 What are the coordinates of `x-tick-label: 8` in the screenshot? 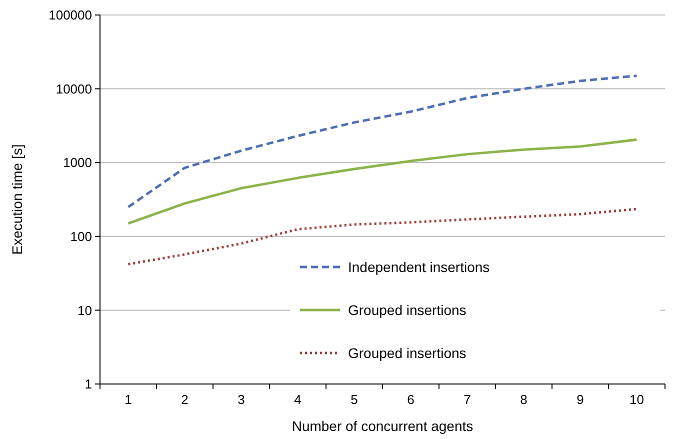 It's located at (524, 399).